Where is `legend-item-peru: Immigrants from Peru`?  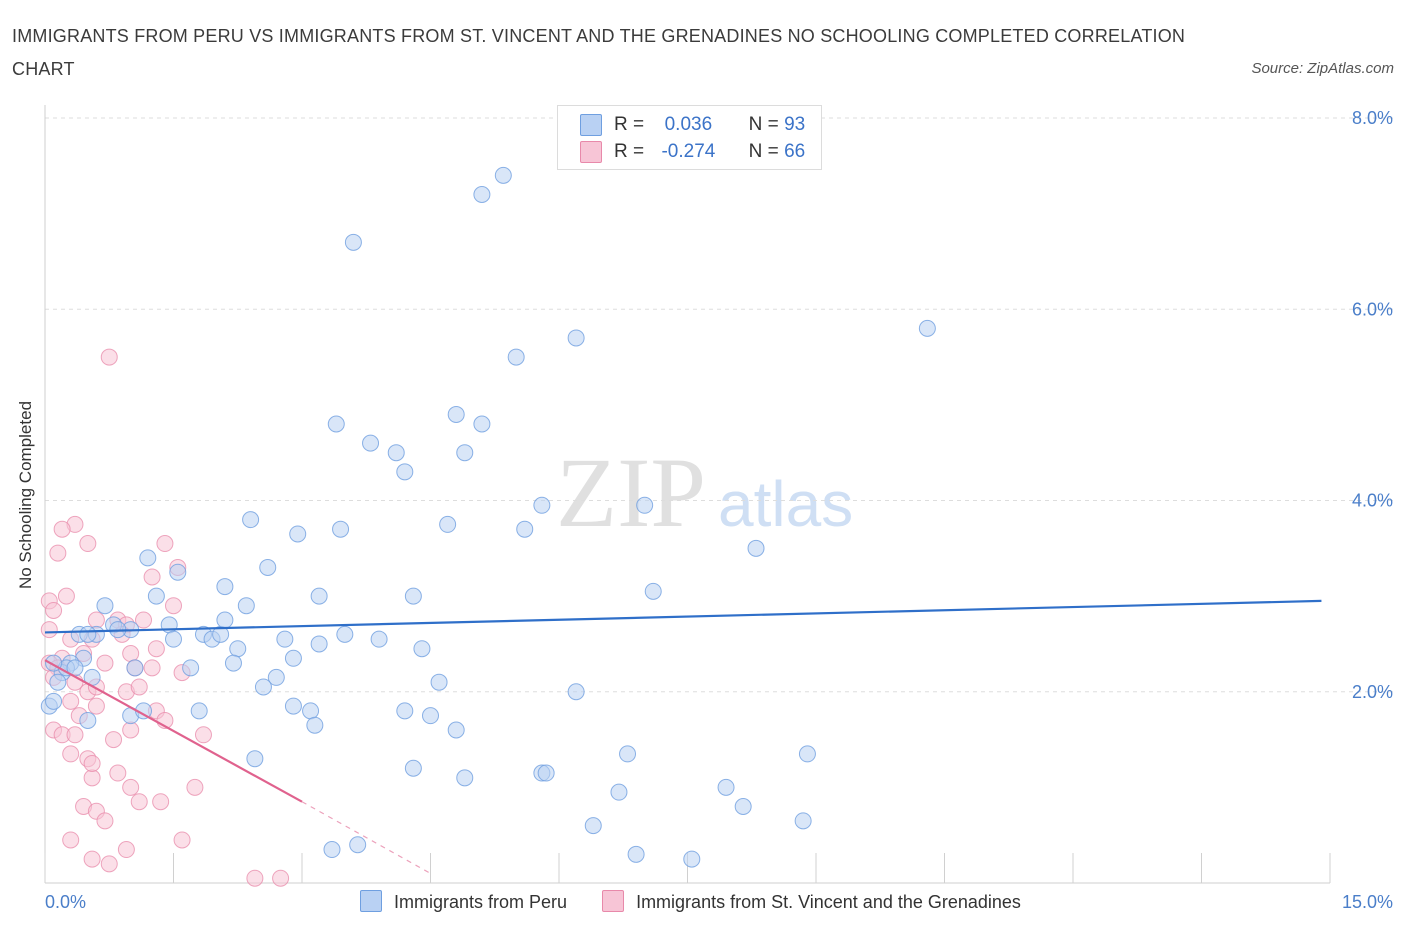 legend-item-peru: Immigrants from Peru is located at coordinates (463, 901).